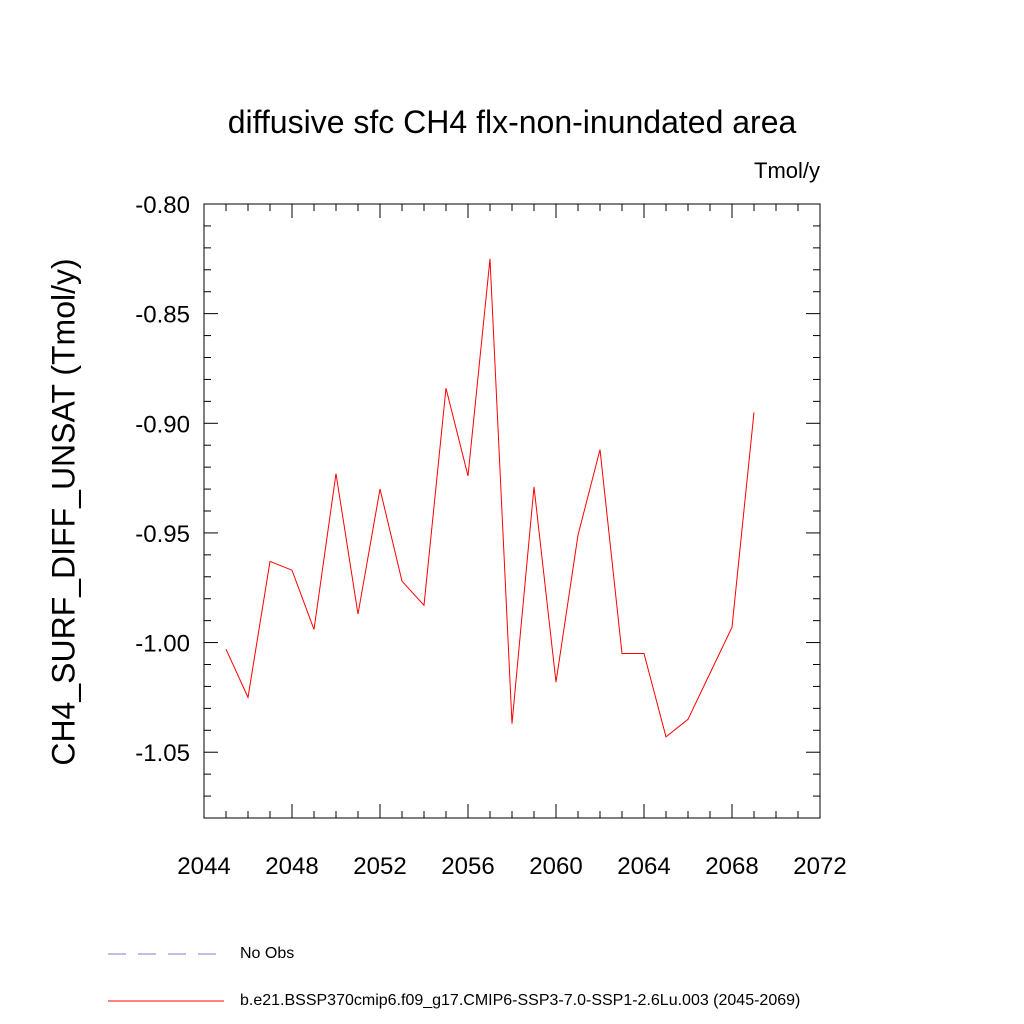 Image resolution: width=1024 pixels, height=1024 pixels. What do you see at coordinates (731, 866) in the screenshot?
I see `x-tick-label: 2068` at bounding box center [731, 866].